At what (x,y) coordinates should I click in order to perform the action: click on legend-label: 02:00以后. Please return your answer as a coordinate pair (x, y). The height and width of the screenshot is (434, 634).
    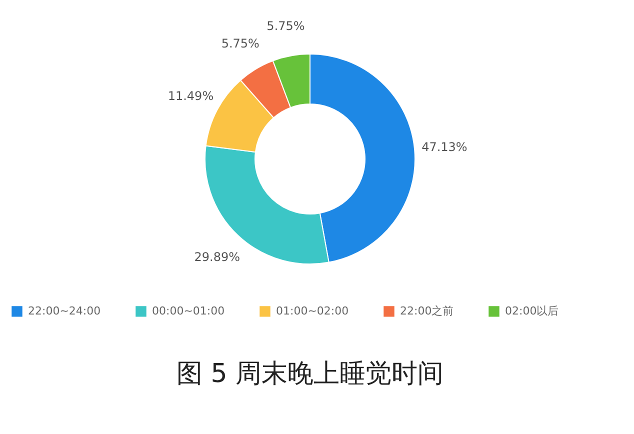
    Looking at the image, I should click on (532, 311).